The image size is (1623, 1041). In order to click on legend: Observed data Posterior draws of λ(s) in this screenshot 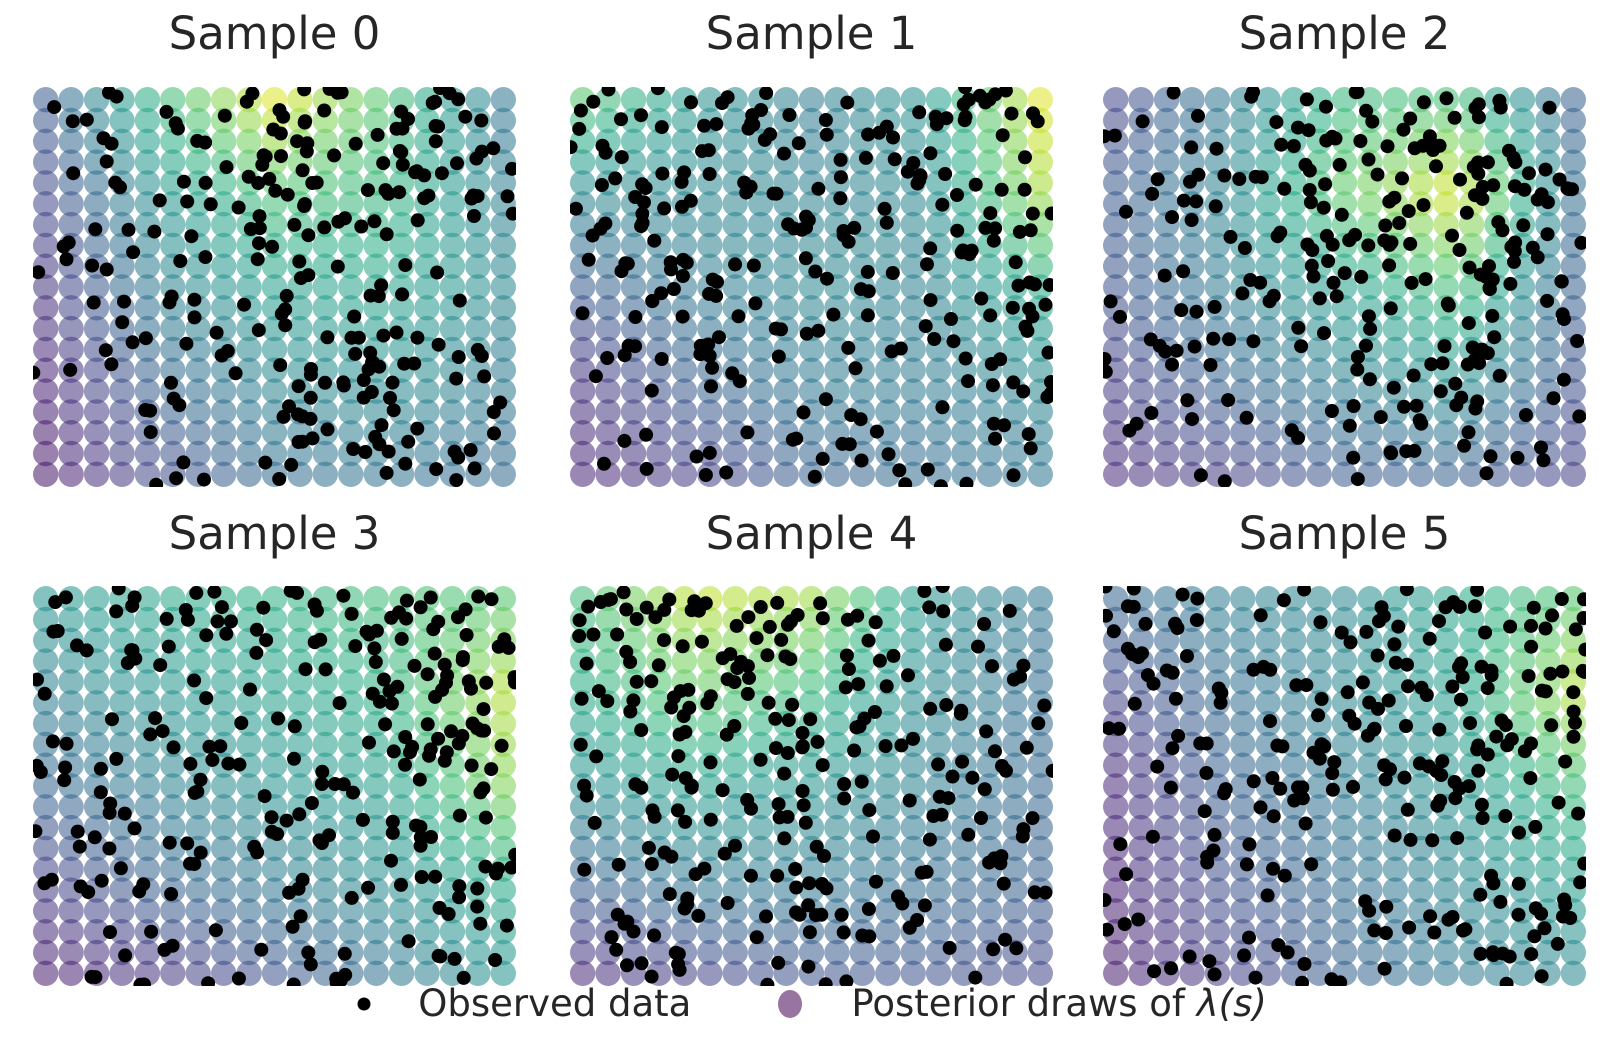, I will do `click(811, 1003)`.